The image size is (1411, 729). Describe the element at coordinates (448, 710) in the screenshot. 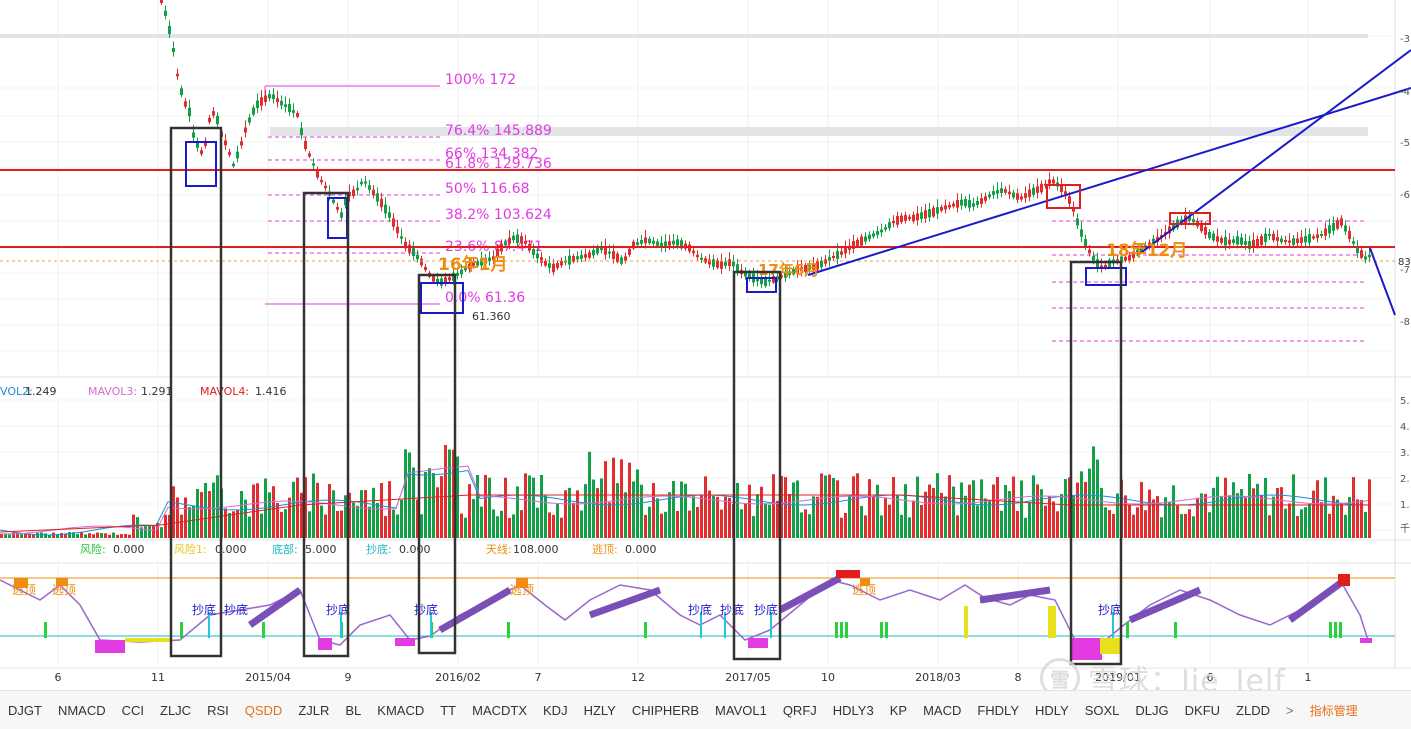

I see `indicator-tab-tt: TT` at that location.